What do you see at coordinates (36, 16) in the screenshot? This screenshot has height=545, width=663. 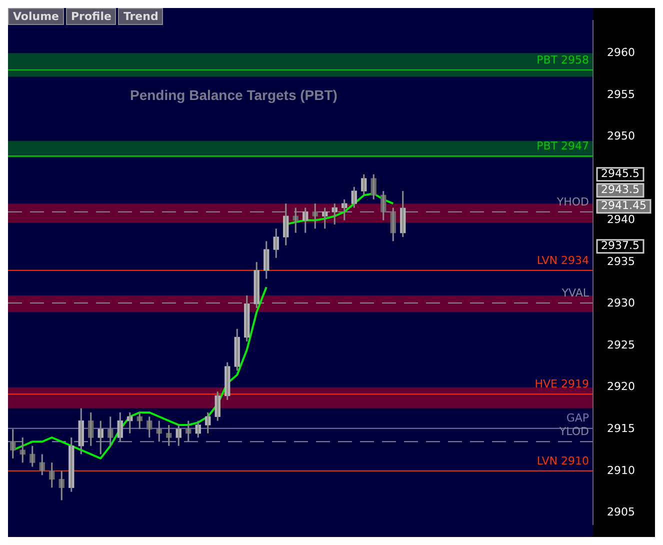 I see `annotation: Volume` at bounding box center [36, 16].